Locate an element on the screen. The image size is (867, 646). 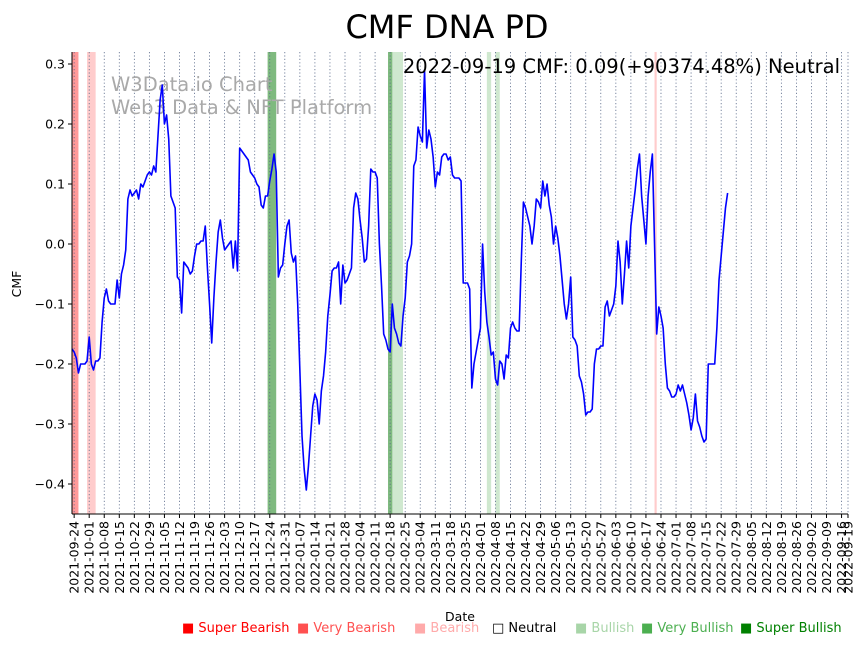
x-tick-label-36: 2022-06-03 is located at coordinates (615, 557).